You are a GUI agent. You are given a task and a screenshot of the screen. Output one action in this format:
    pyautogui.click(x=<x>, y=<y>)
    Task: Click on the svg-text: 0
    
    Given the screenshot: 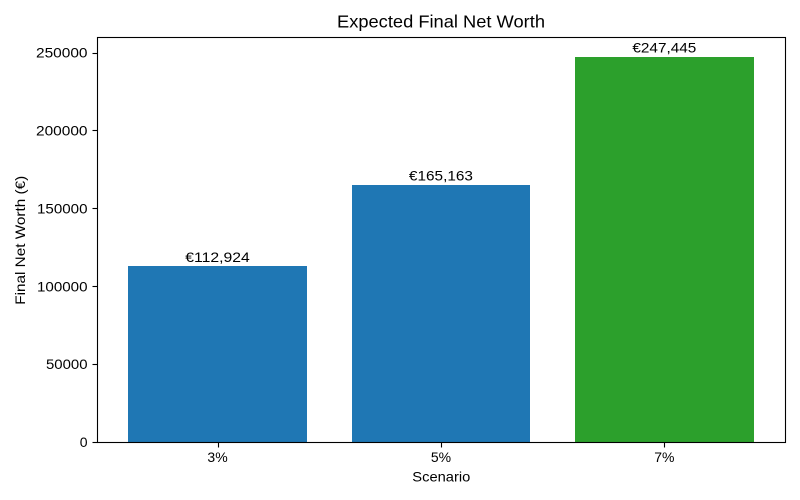 What is the action you would take?
    pyautogui.click(x=84, y=442)
    